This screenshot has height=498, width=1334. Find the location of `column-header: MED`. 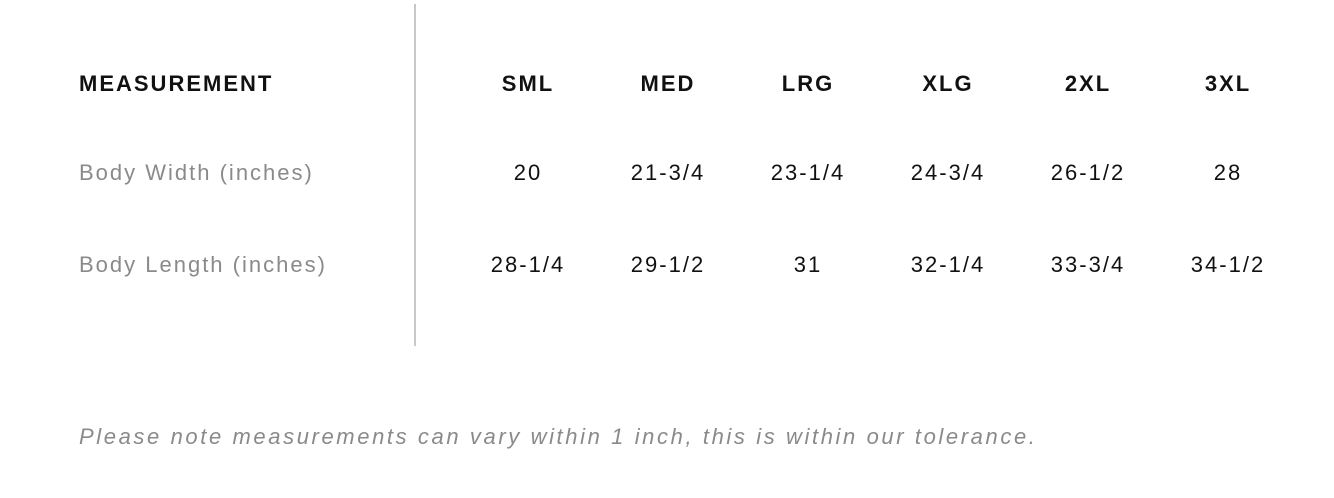

column-header: MED is located at coordinates (668, 83).